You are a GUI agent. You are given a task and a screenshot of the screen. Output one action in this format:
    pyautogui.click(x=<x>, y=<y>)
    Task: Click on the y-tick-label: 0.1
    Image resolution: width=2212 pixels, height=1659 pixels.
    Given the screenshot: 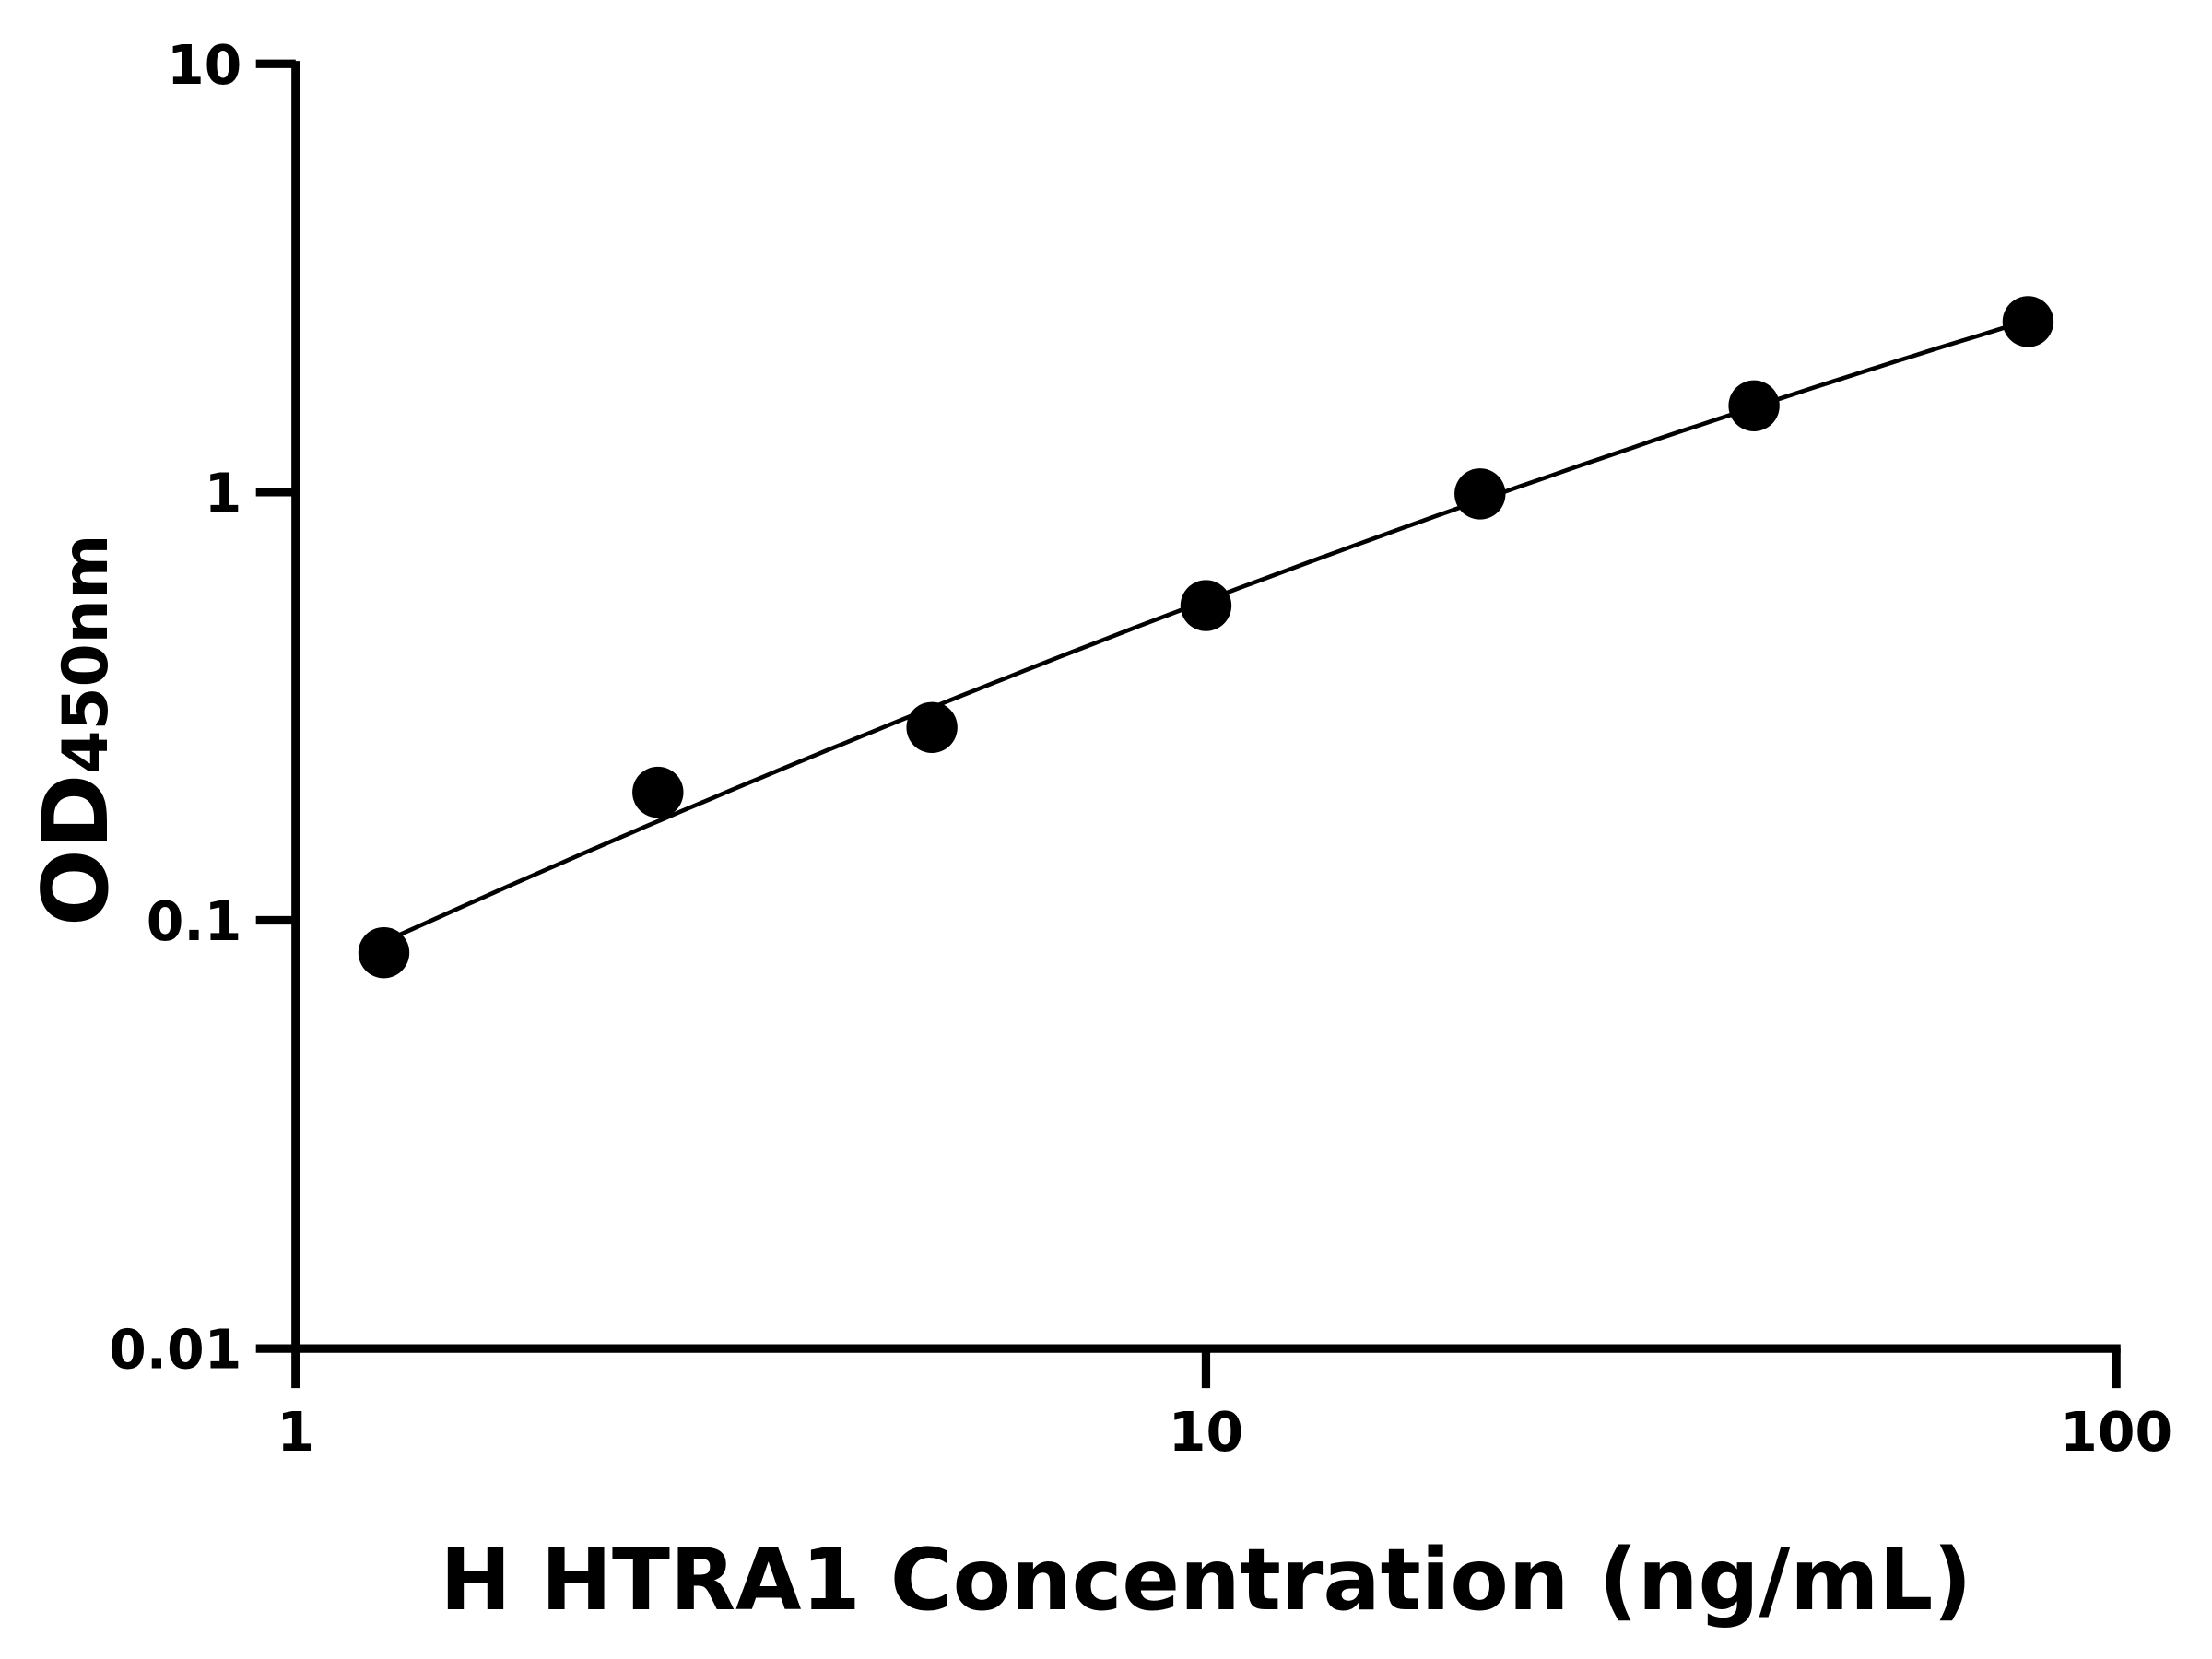 What is the action you would take?
    pyautogui.click(x=194, y=921)
    